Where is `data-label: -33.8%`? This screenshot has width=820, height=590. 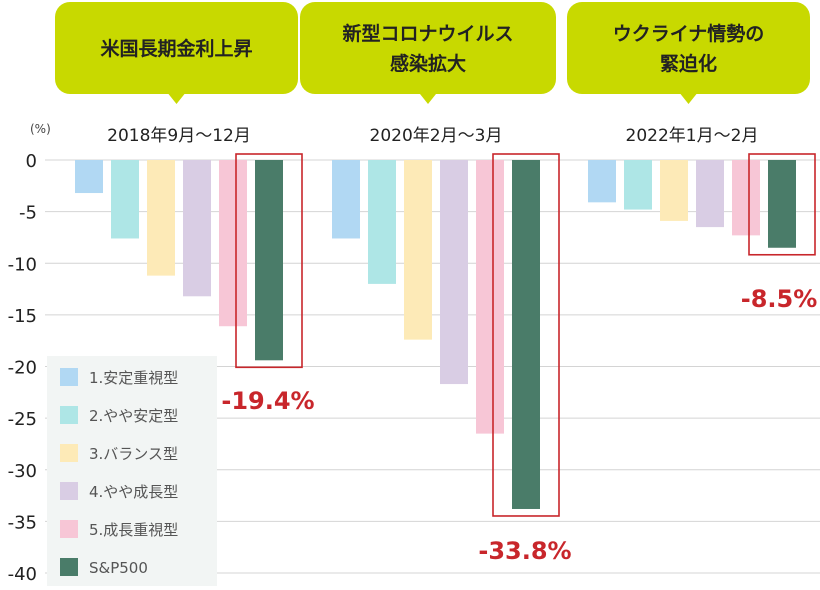 data-label: -33.8% is located at coordinates (524, 551).